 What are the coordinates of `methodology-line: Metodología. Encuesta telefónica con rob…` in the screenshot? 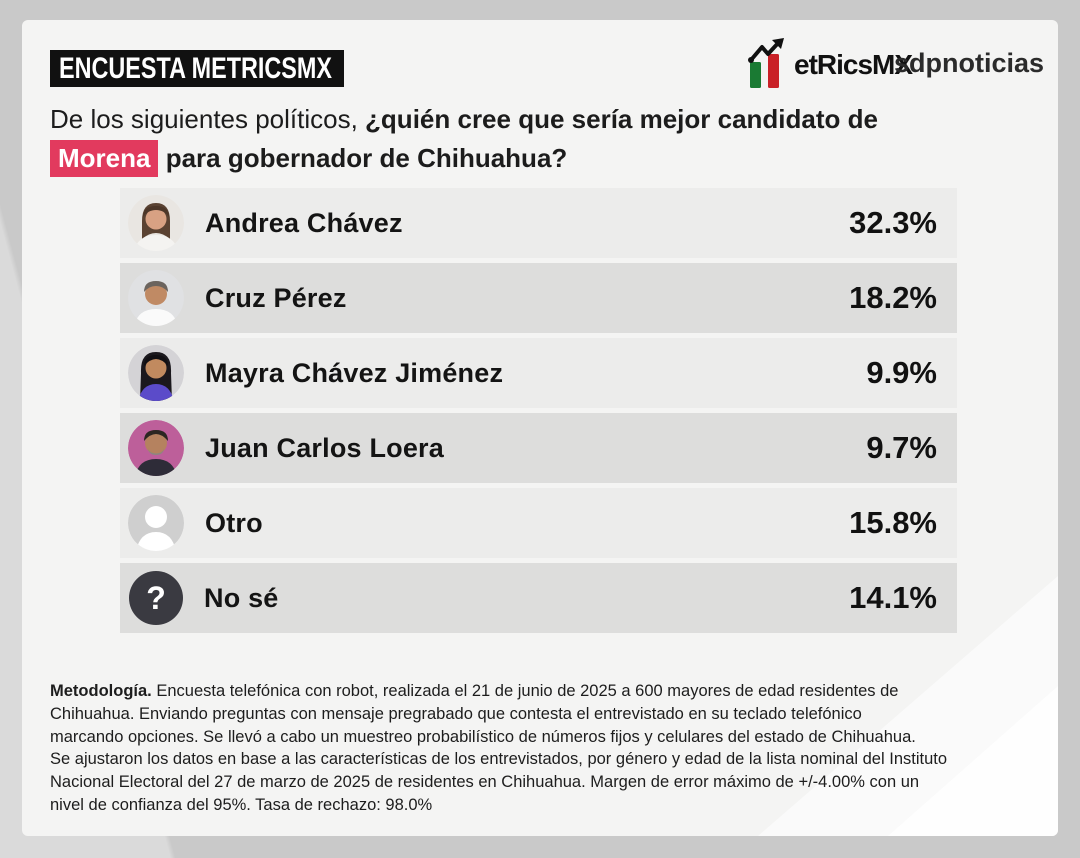 It's located at (540, 691).